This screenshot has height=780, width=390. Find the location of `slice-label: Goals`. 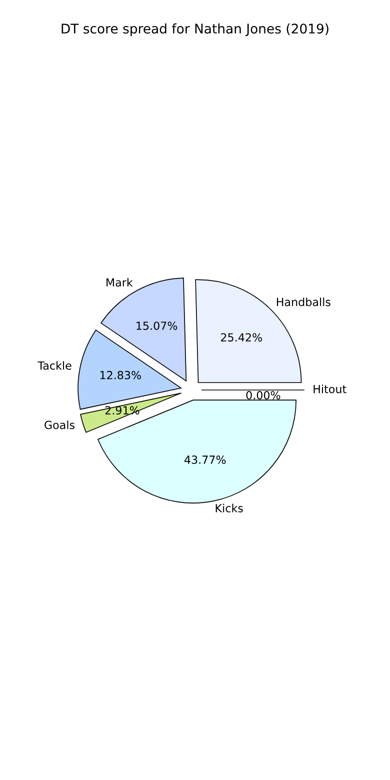

slice-label: Goals is located at coordinates (59, 425).